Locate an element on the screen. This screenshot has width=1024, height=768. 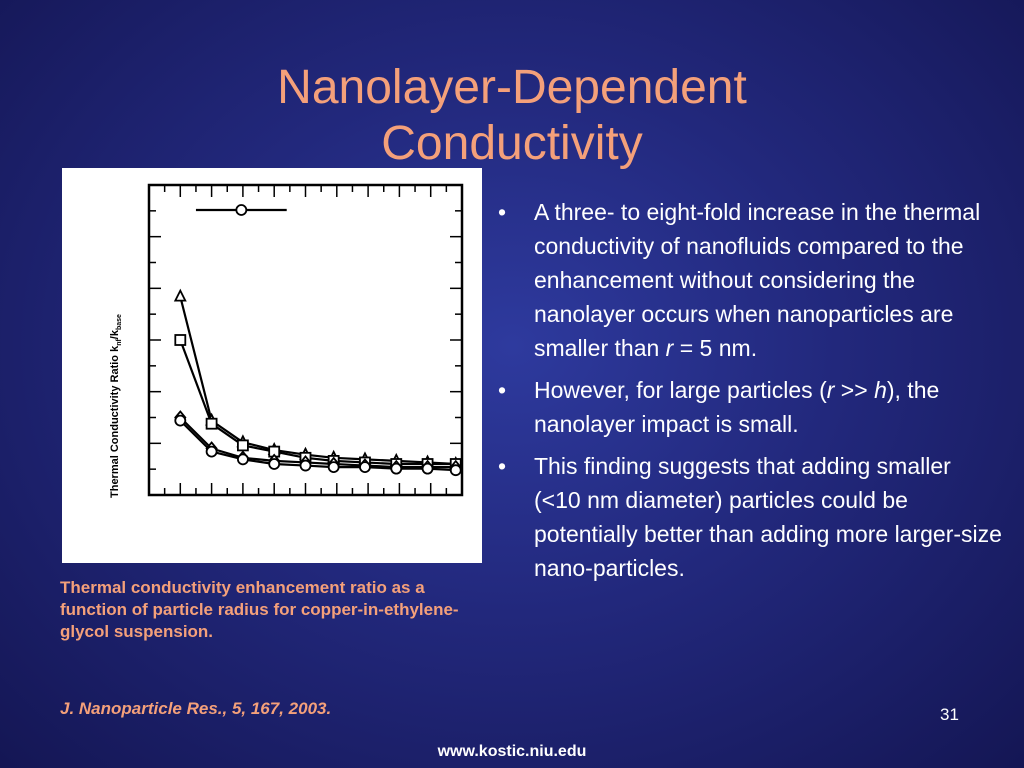
slide-title-line2: Conductivity is located at coordinates (512, 144).